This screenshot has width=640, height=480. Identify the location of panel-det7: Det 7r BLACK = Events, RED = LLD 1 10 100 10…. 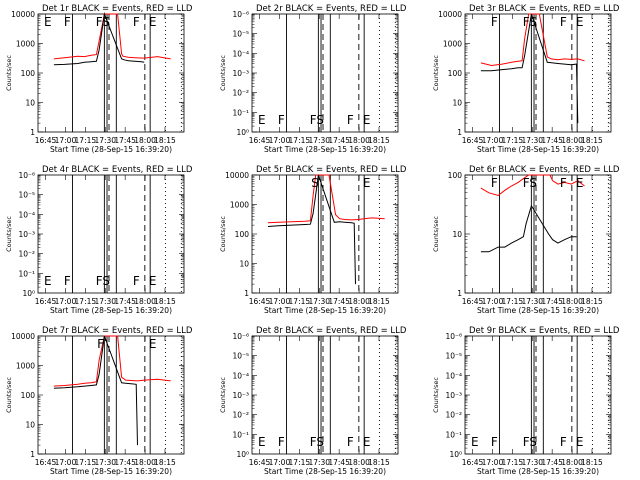
(99, 401).